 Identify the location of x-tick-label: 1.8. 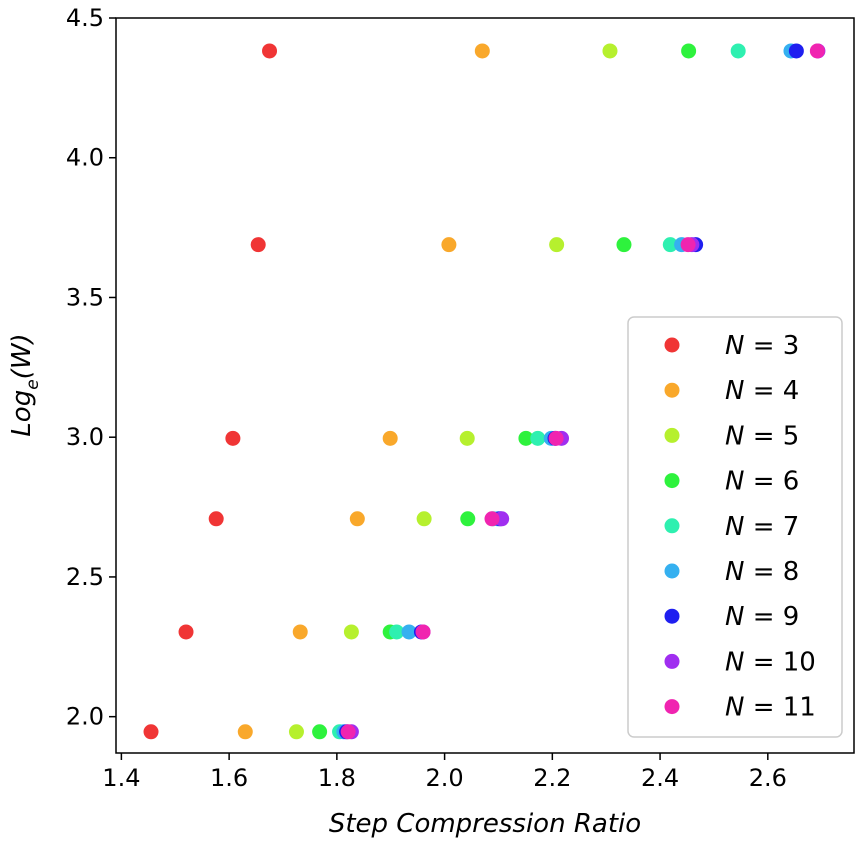
(337, 778).